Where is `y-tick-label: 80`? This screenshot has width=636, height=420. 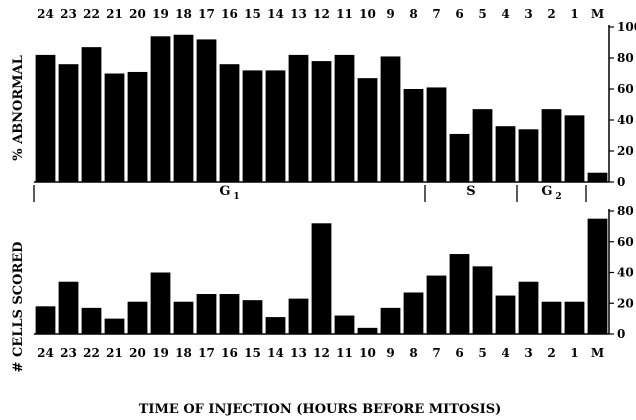
y-tick-label: 80 is located at coordinates (625, 58).